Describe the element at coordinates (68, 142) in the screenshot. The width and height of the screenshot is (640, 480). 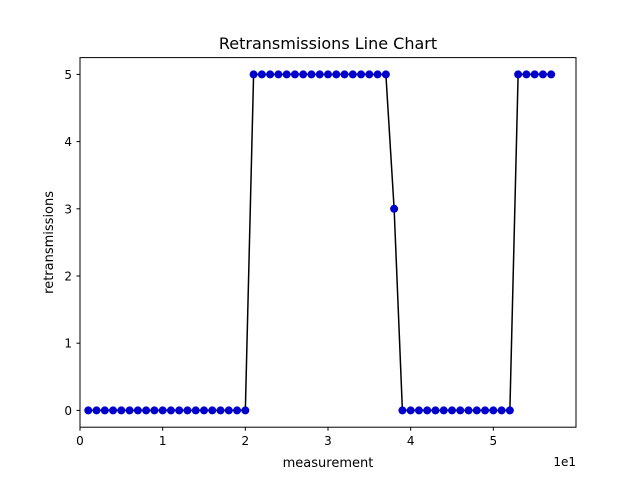
I see `y-tick-label: 4` at that location.